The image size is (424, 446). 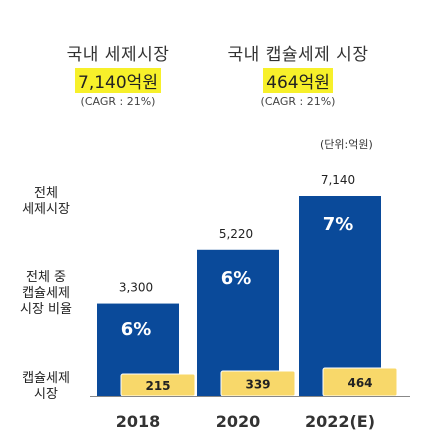 I want to click on header-title: 국내 세제시장, so click(x=118, y=55).